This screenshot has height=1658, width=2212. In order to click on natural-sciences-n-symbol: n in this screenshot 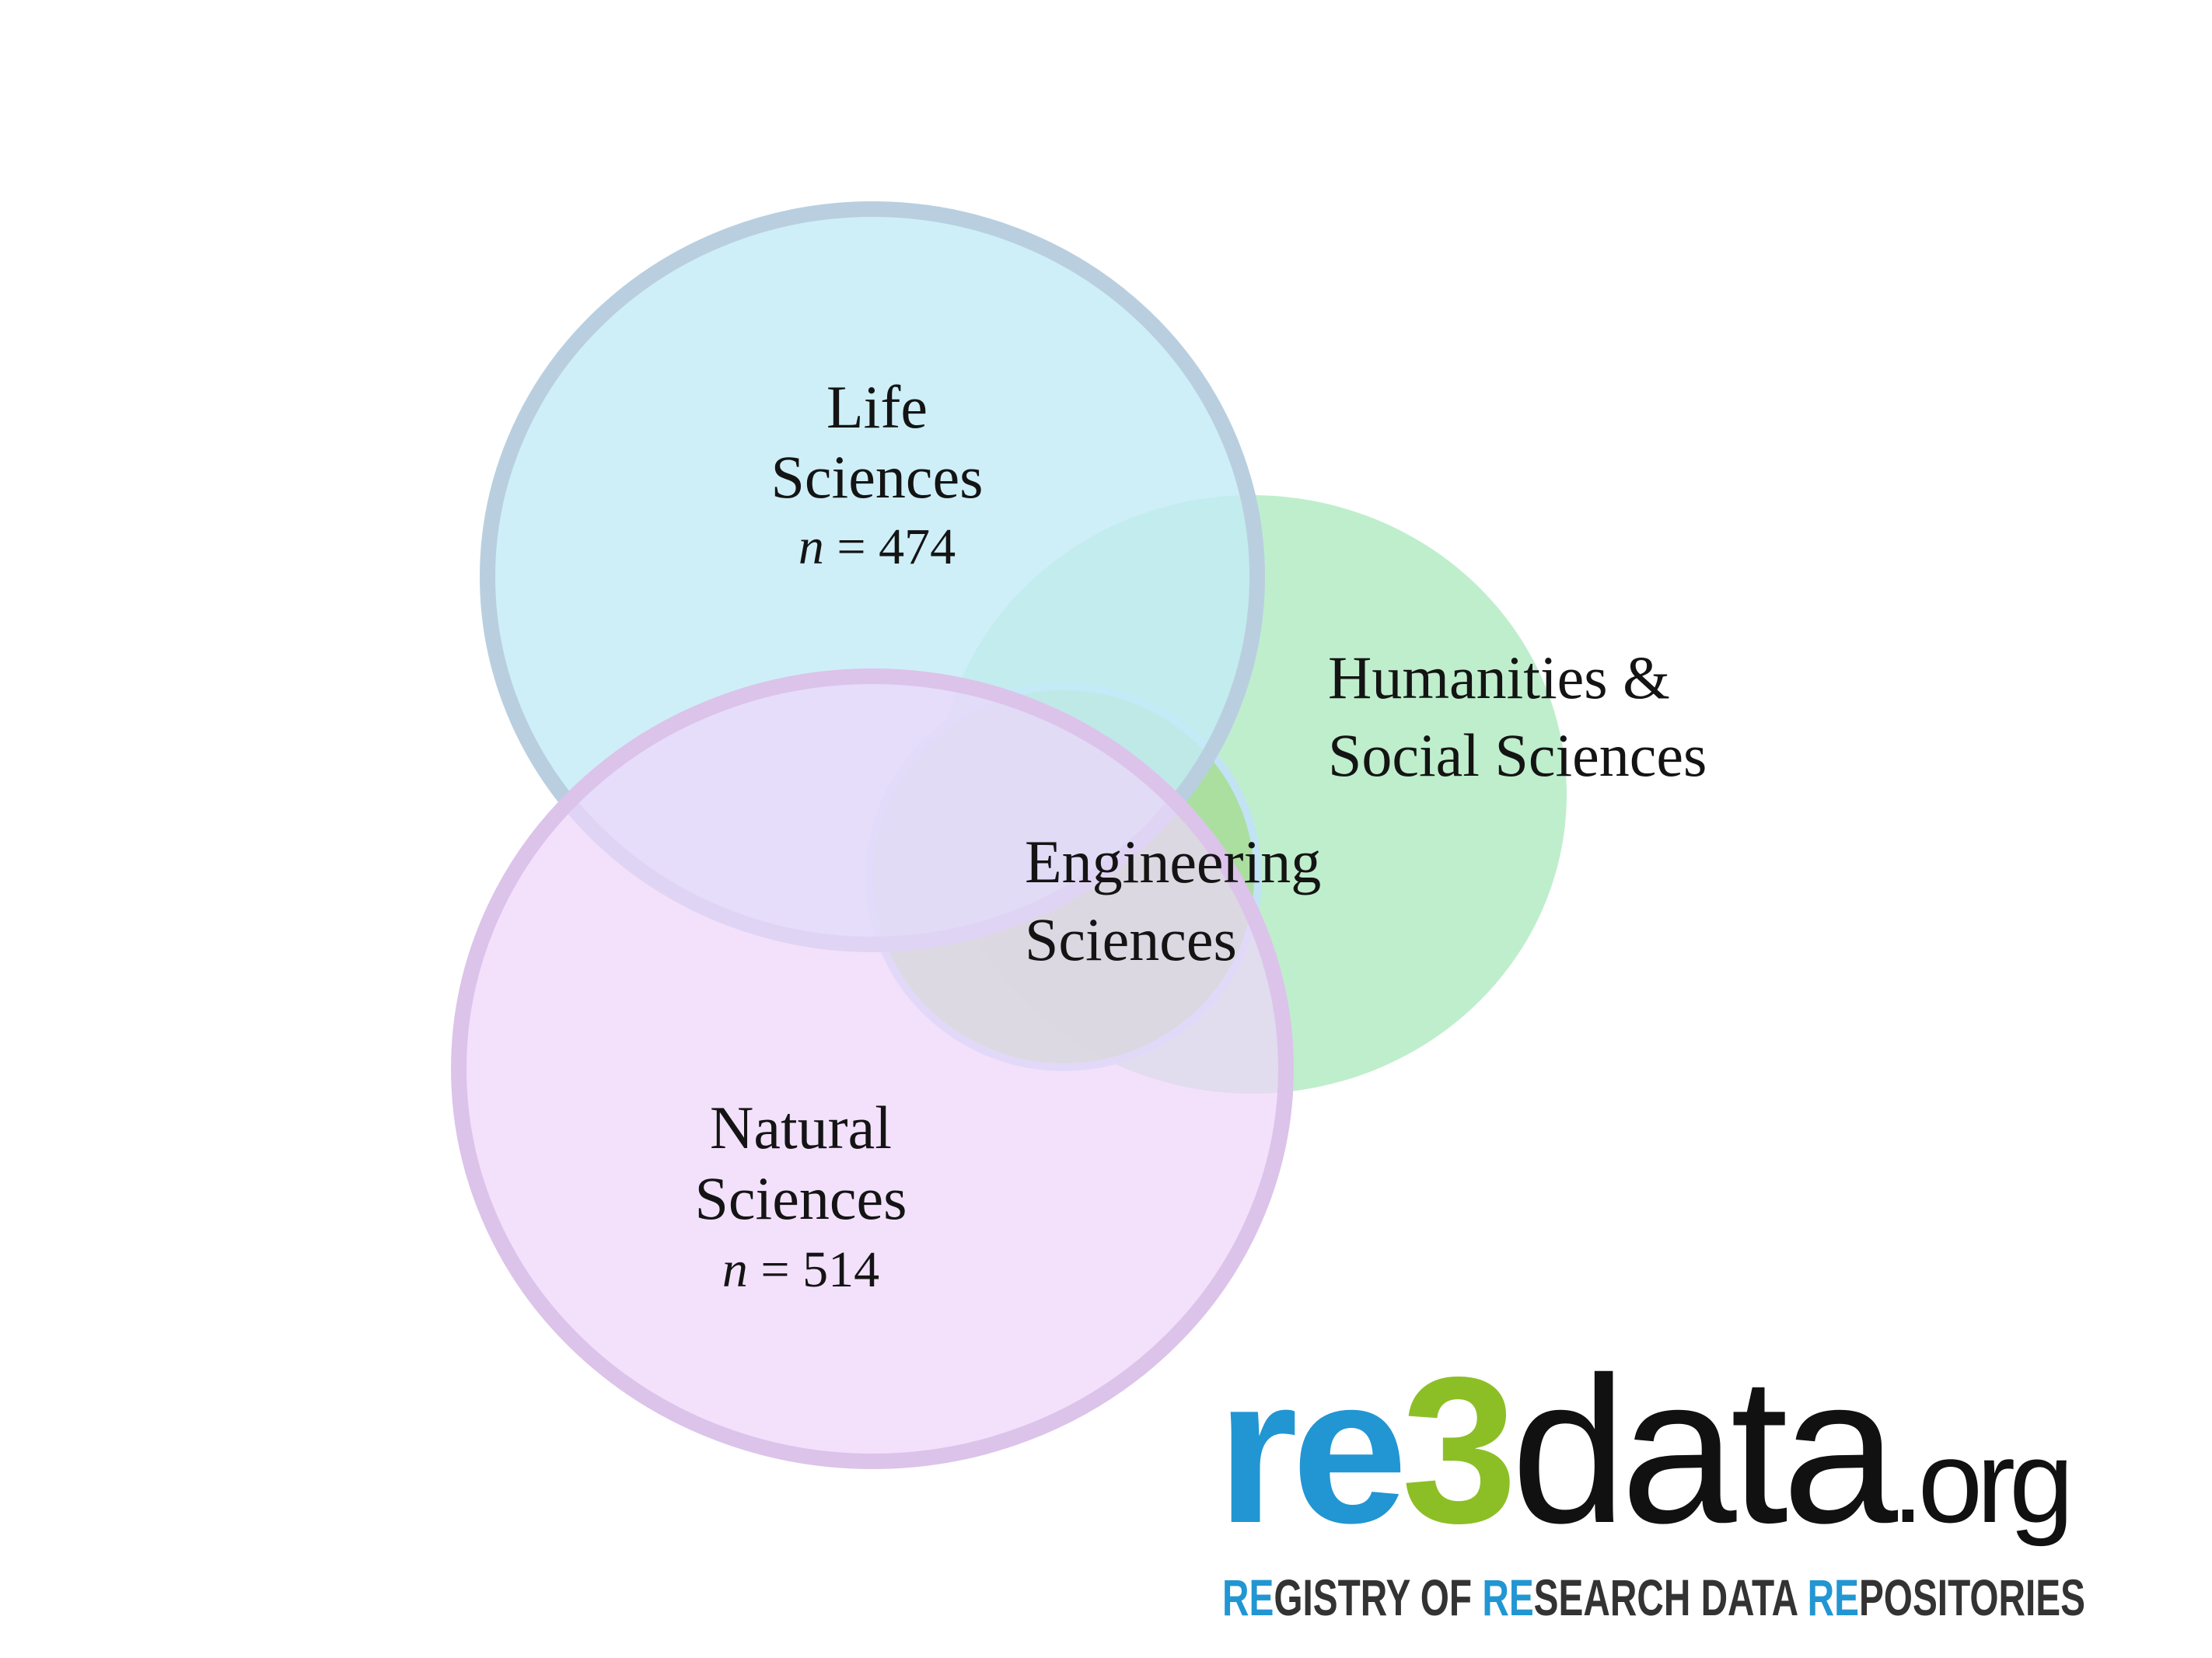, I will do `click(735, 1269)`.